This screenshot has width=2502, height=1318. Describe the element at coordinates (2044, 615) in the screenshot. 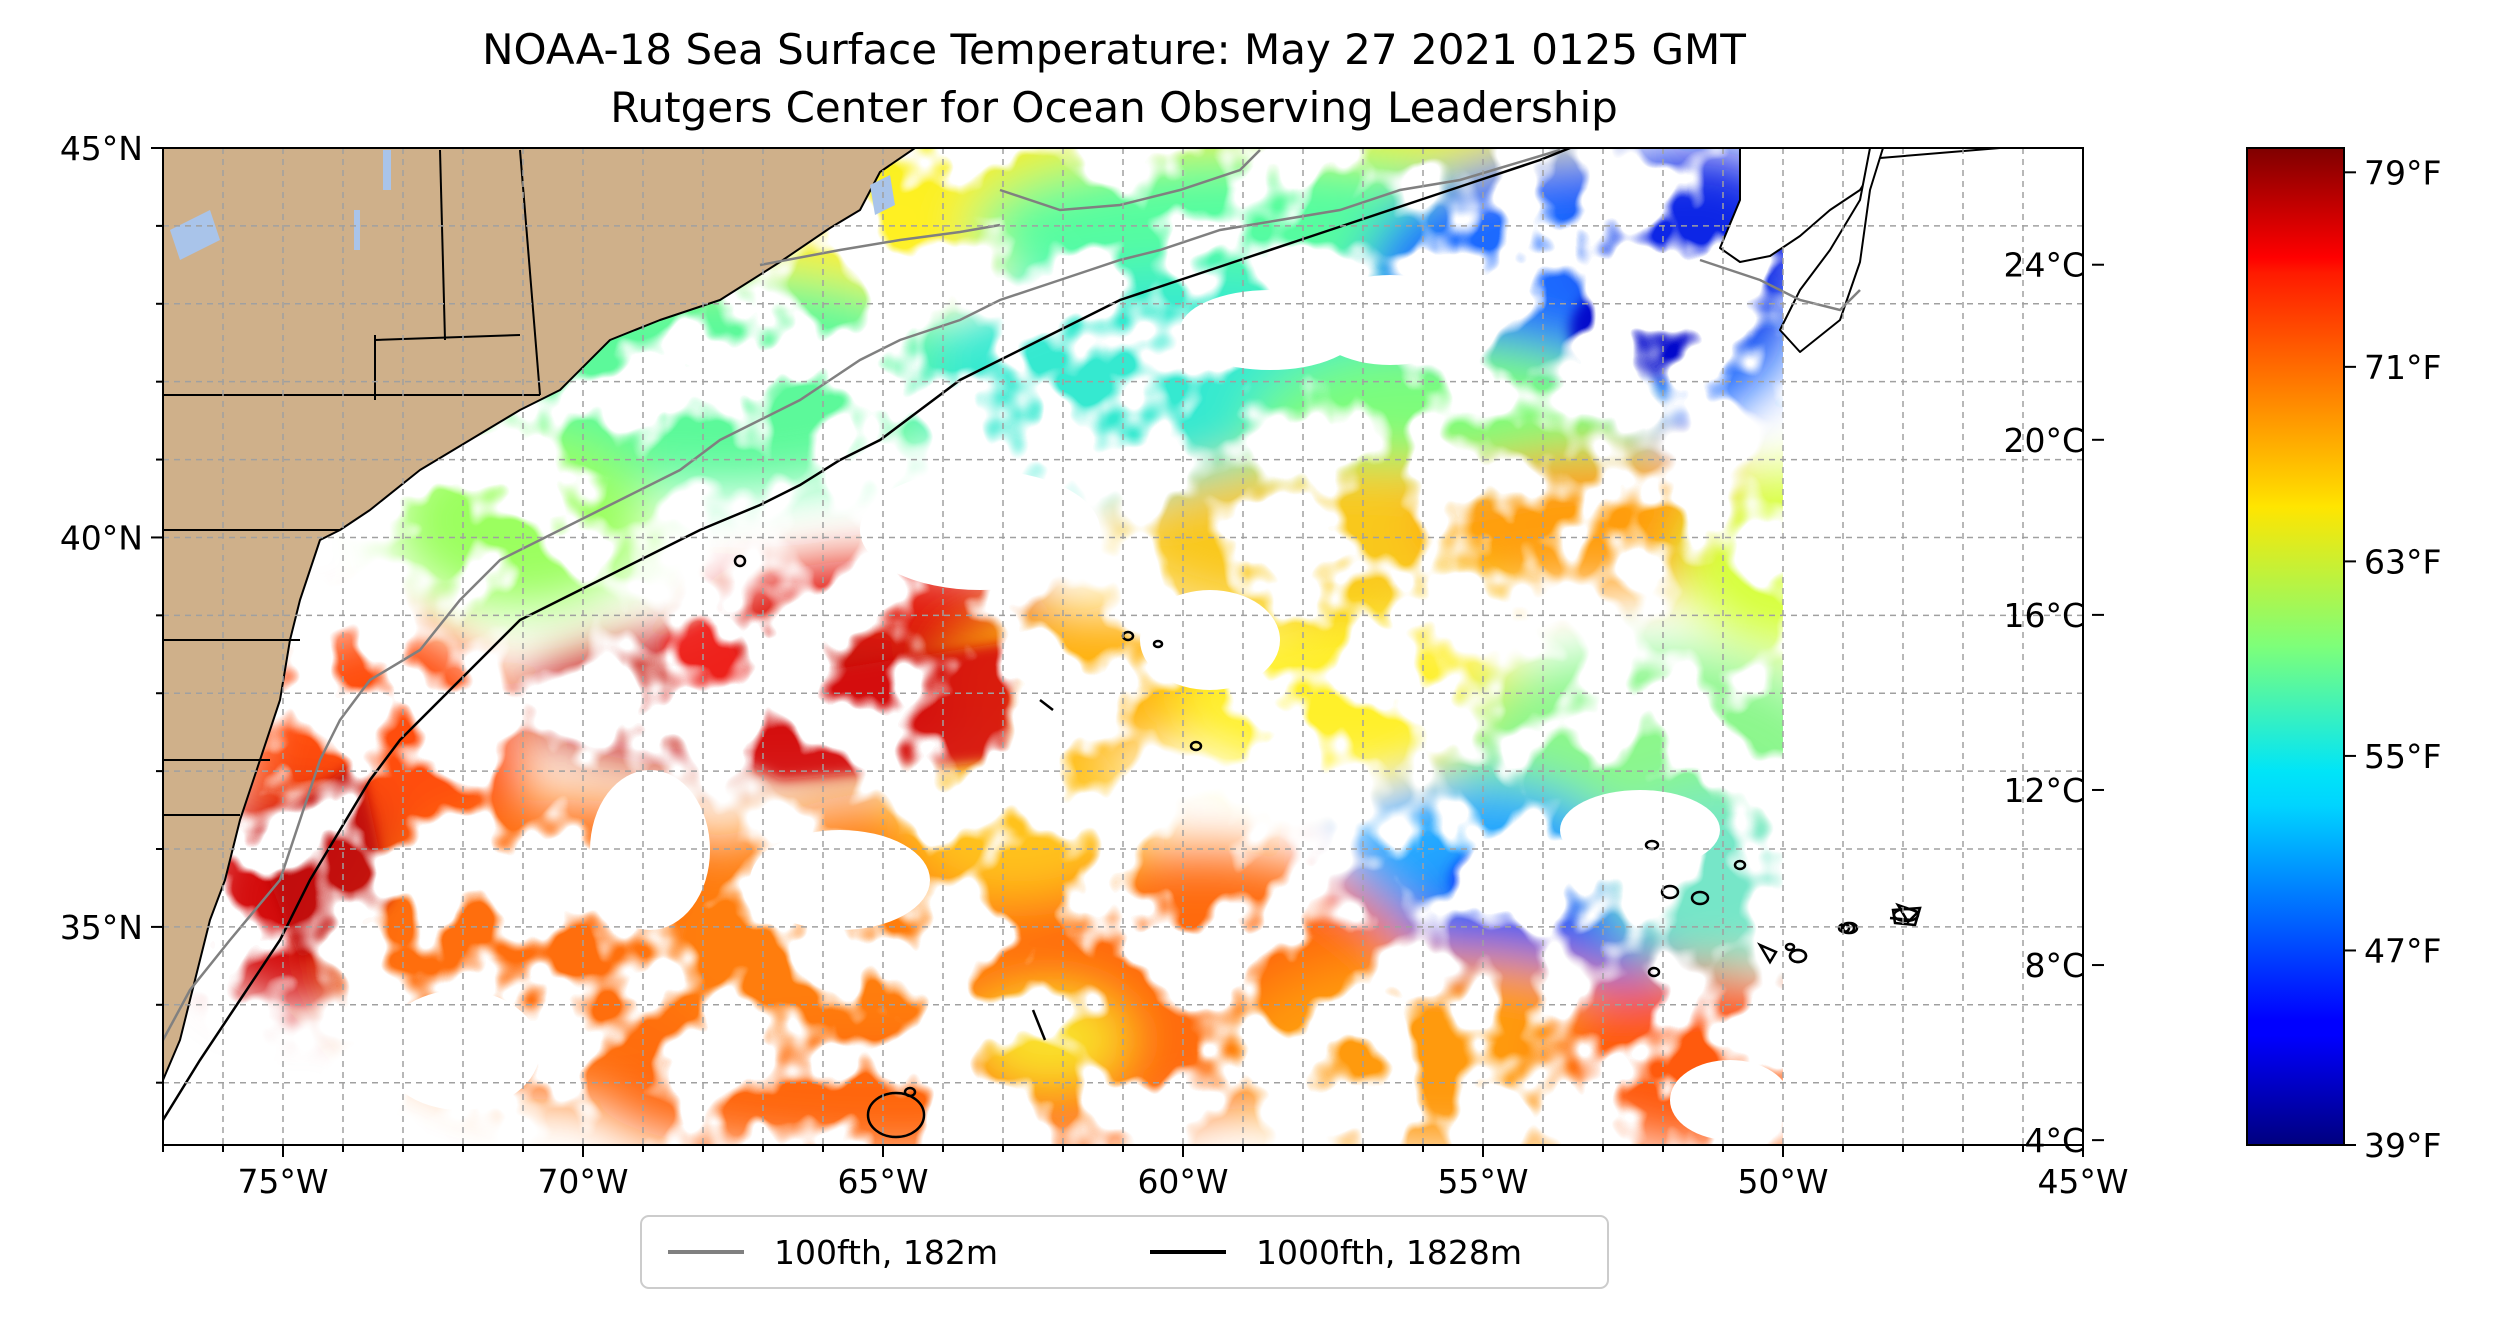

I see `celsius-tick-label: 16°C` at that location.